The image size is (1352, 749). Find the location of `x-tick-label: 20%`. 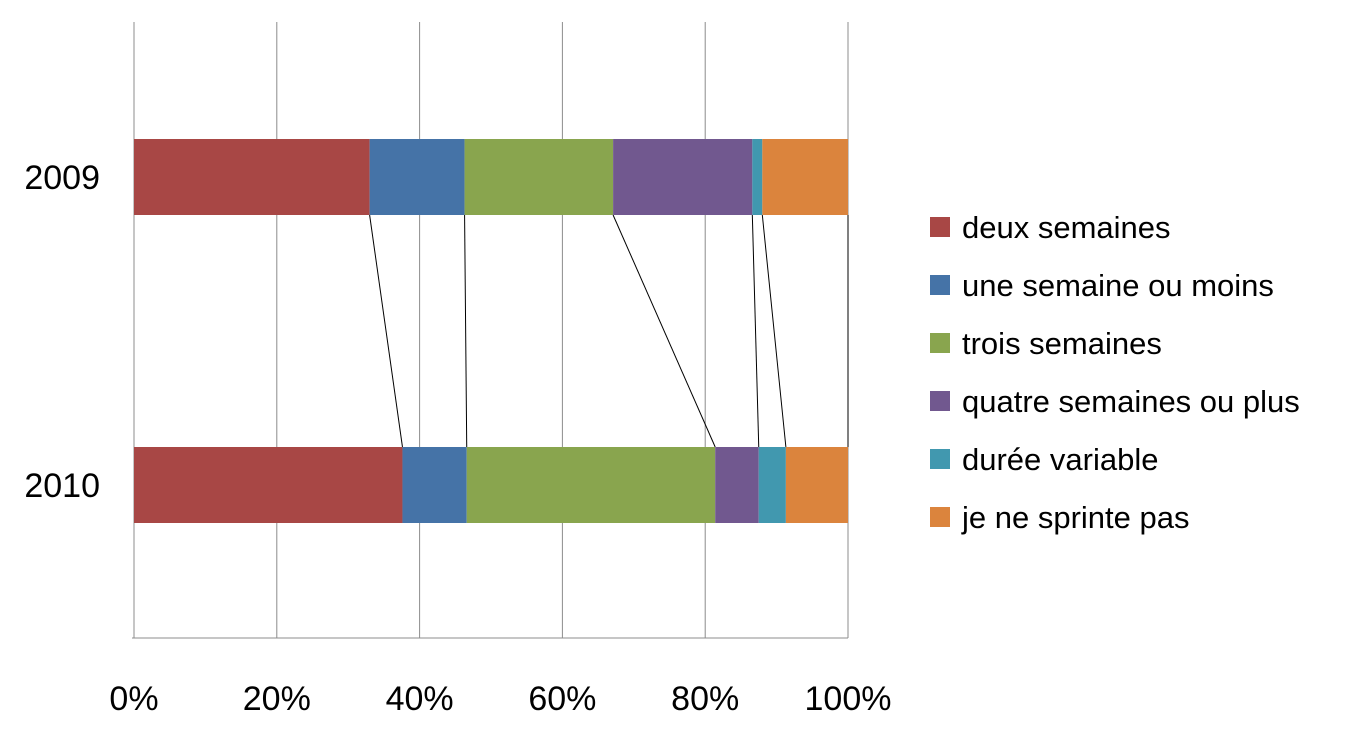

x-tick-label: 20% is located at coordinates (277, 699).